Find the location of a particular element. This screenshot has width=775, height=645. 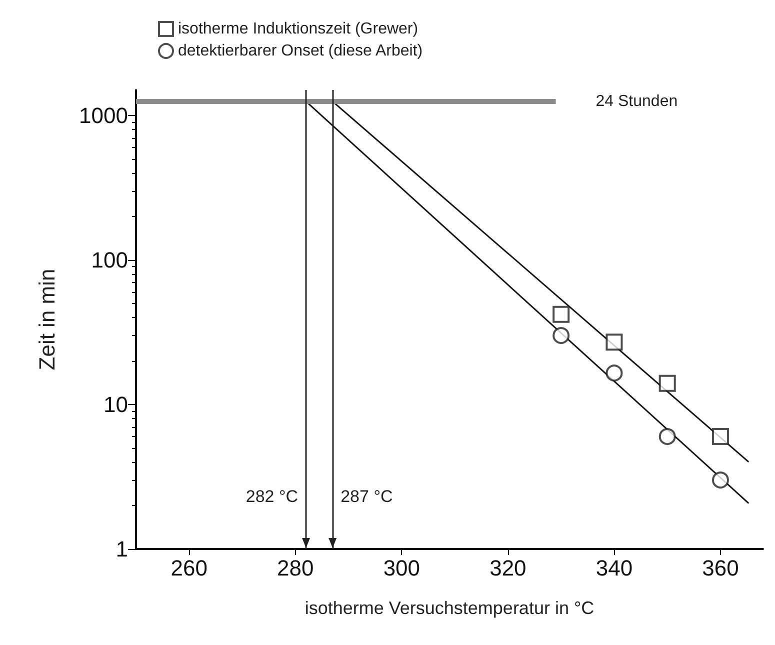

x-tick-label: 280 is located at coordinates (295, 568).